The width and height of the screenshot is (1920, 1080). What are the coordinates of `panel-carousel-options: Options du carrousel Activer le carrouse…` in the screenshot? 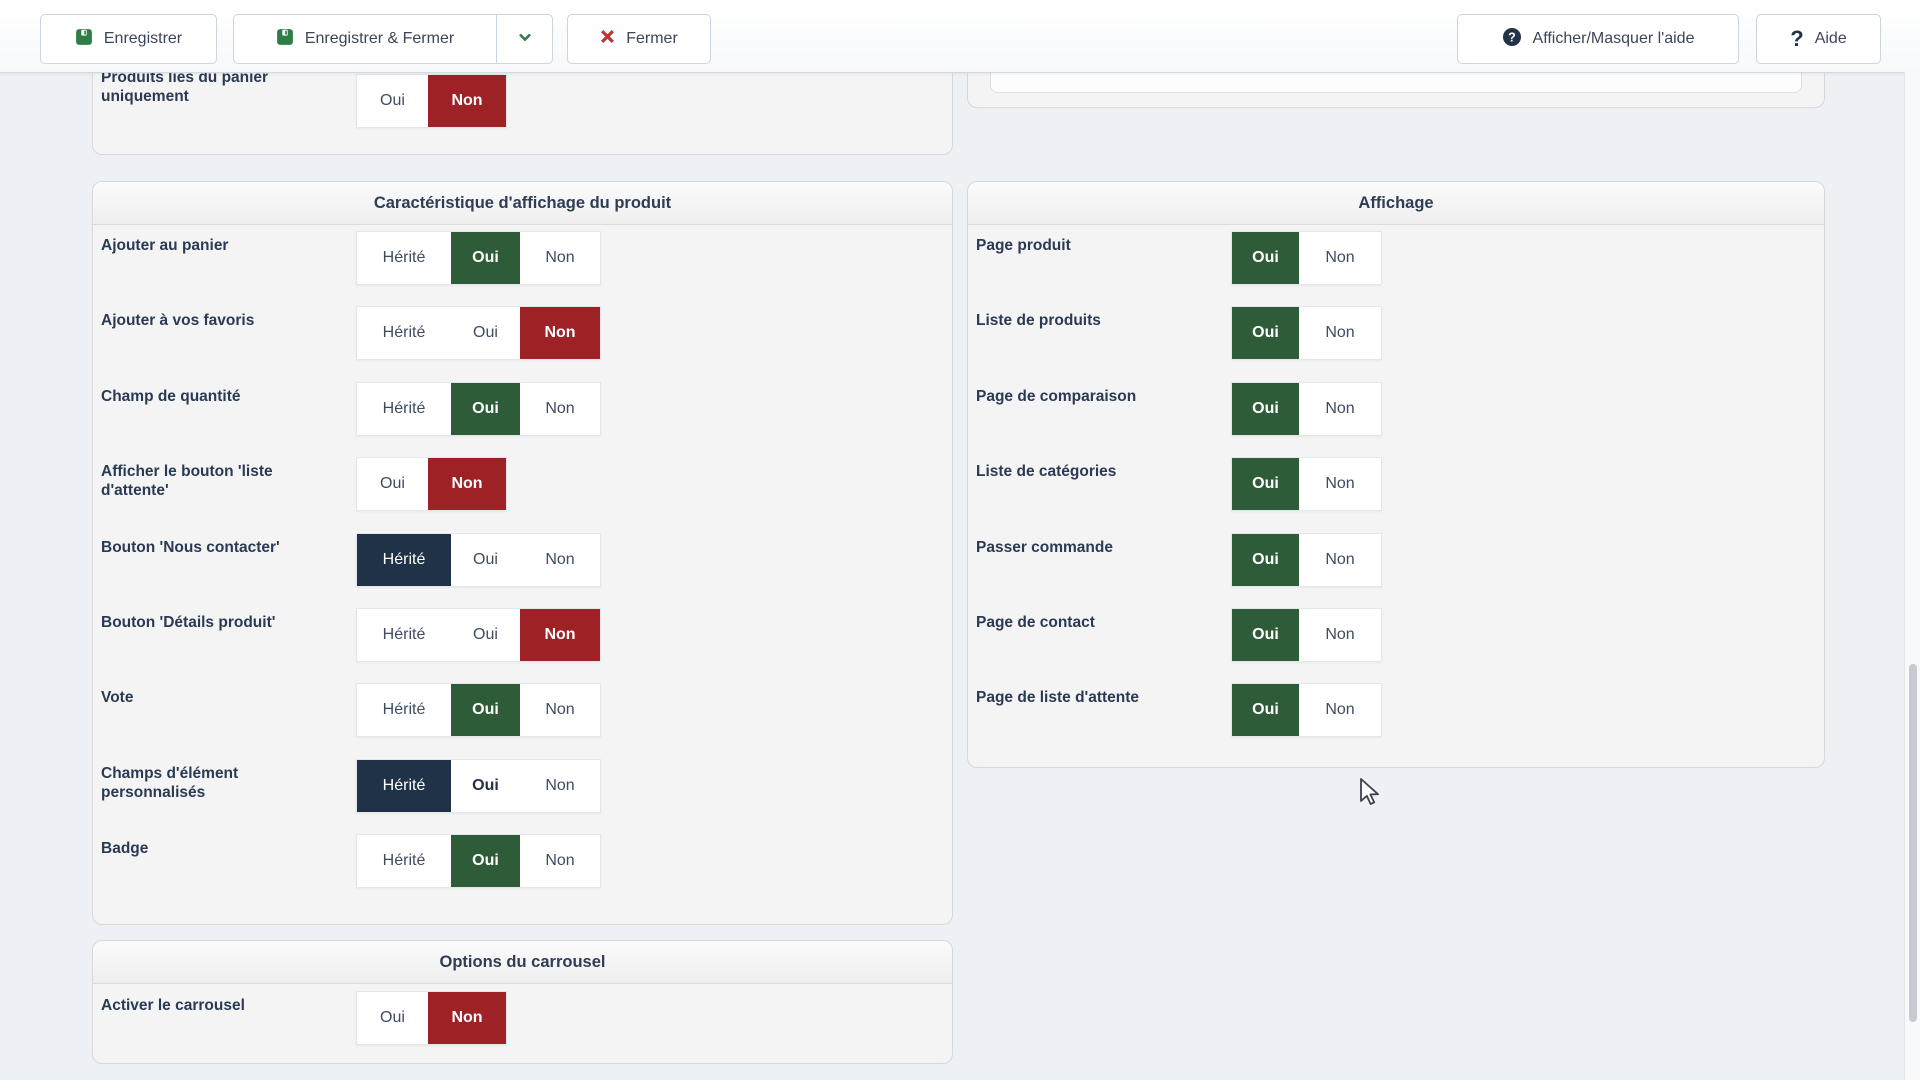 It's located at (522, 1002).